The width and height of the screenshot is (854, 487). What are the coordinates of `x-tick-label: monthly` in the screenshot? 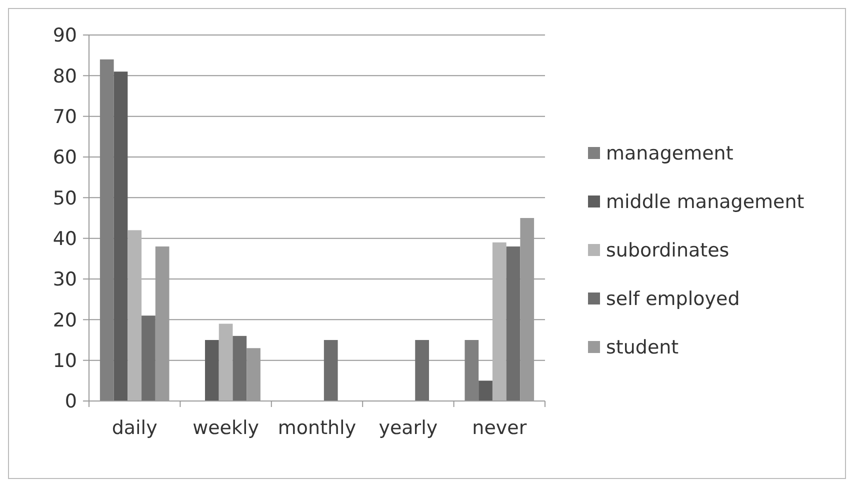 It's located at (317, 428).